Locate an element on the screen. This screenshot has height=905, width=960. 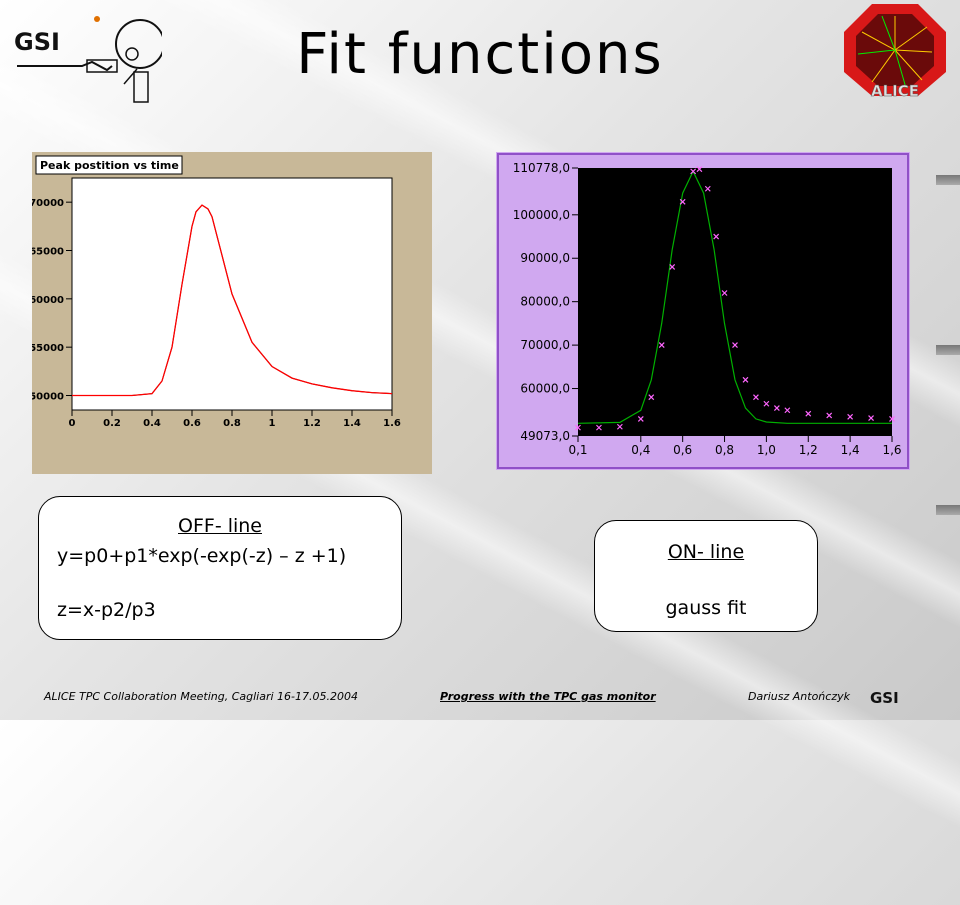
footer-gsi-logo: GSI is located at coordinates (884, 697).